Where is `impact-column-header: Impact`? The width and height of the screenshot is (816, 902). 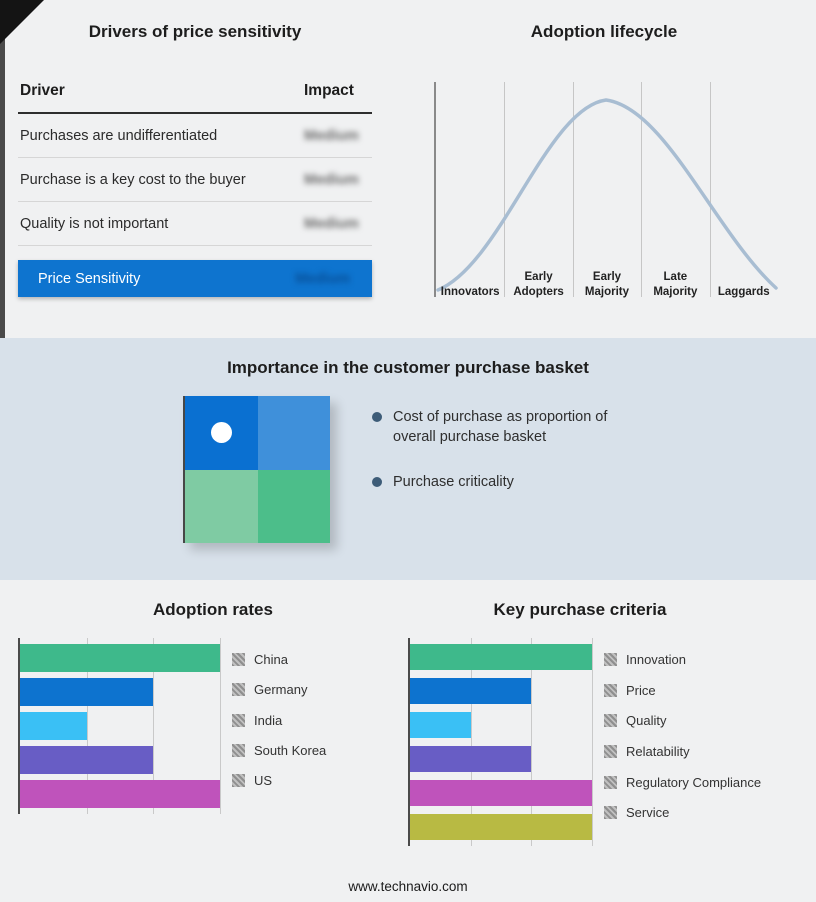
impact-column-header: Impact is located at coordinates (329, 90).